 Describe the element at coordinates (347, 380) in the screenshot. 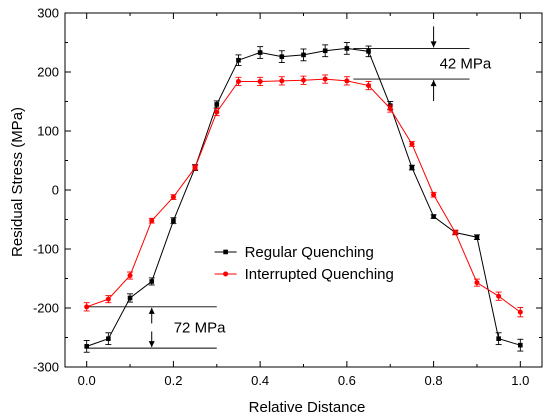

I see `x-tick-label: 0.6` at that location.